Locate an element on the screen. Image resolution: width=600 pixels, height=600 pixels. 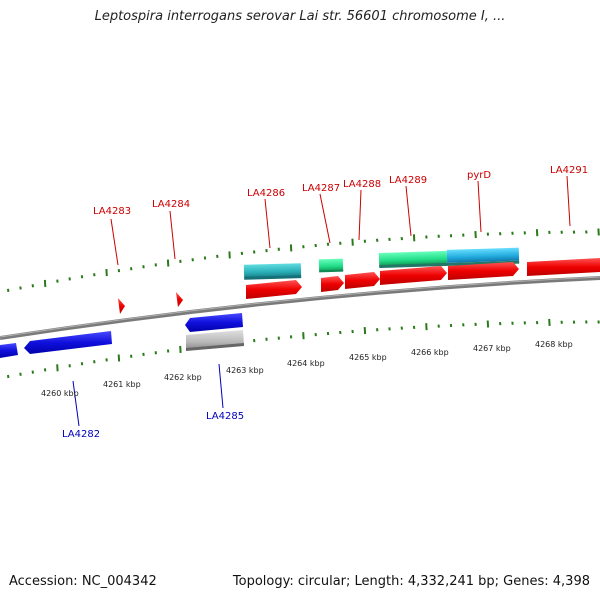
scale-label-4262: 4262 kbp is located at coordinates (183, 377).